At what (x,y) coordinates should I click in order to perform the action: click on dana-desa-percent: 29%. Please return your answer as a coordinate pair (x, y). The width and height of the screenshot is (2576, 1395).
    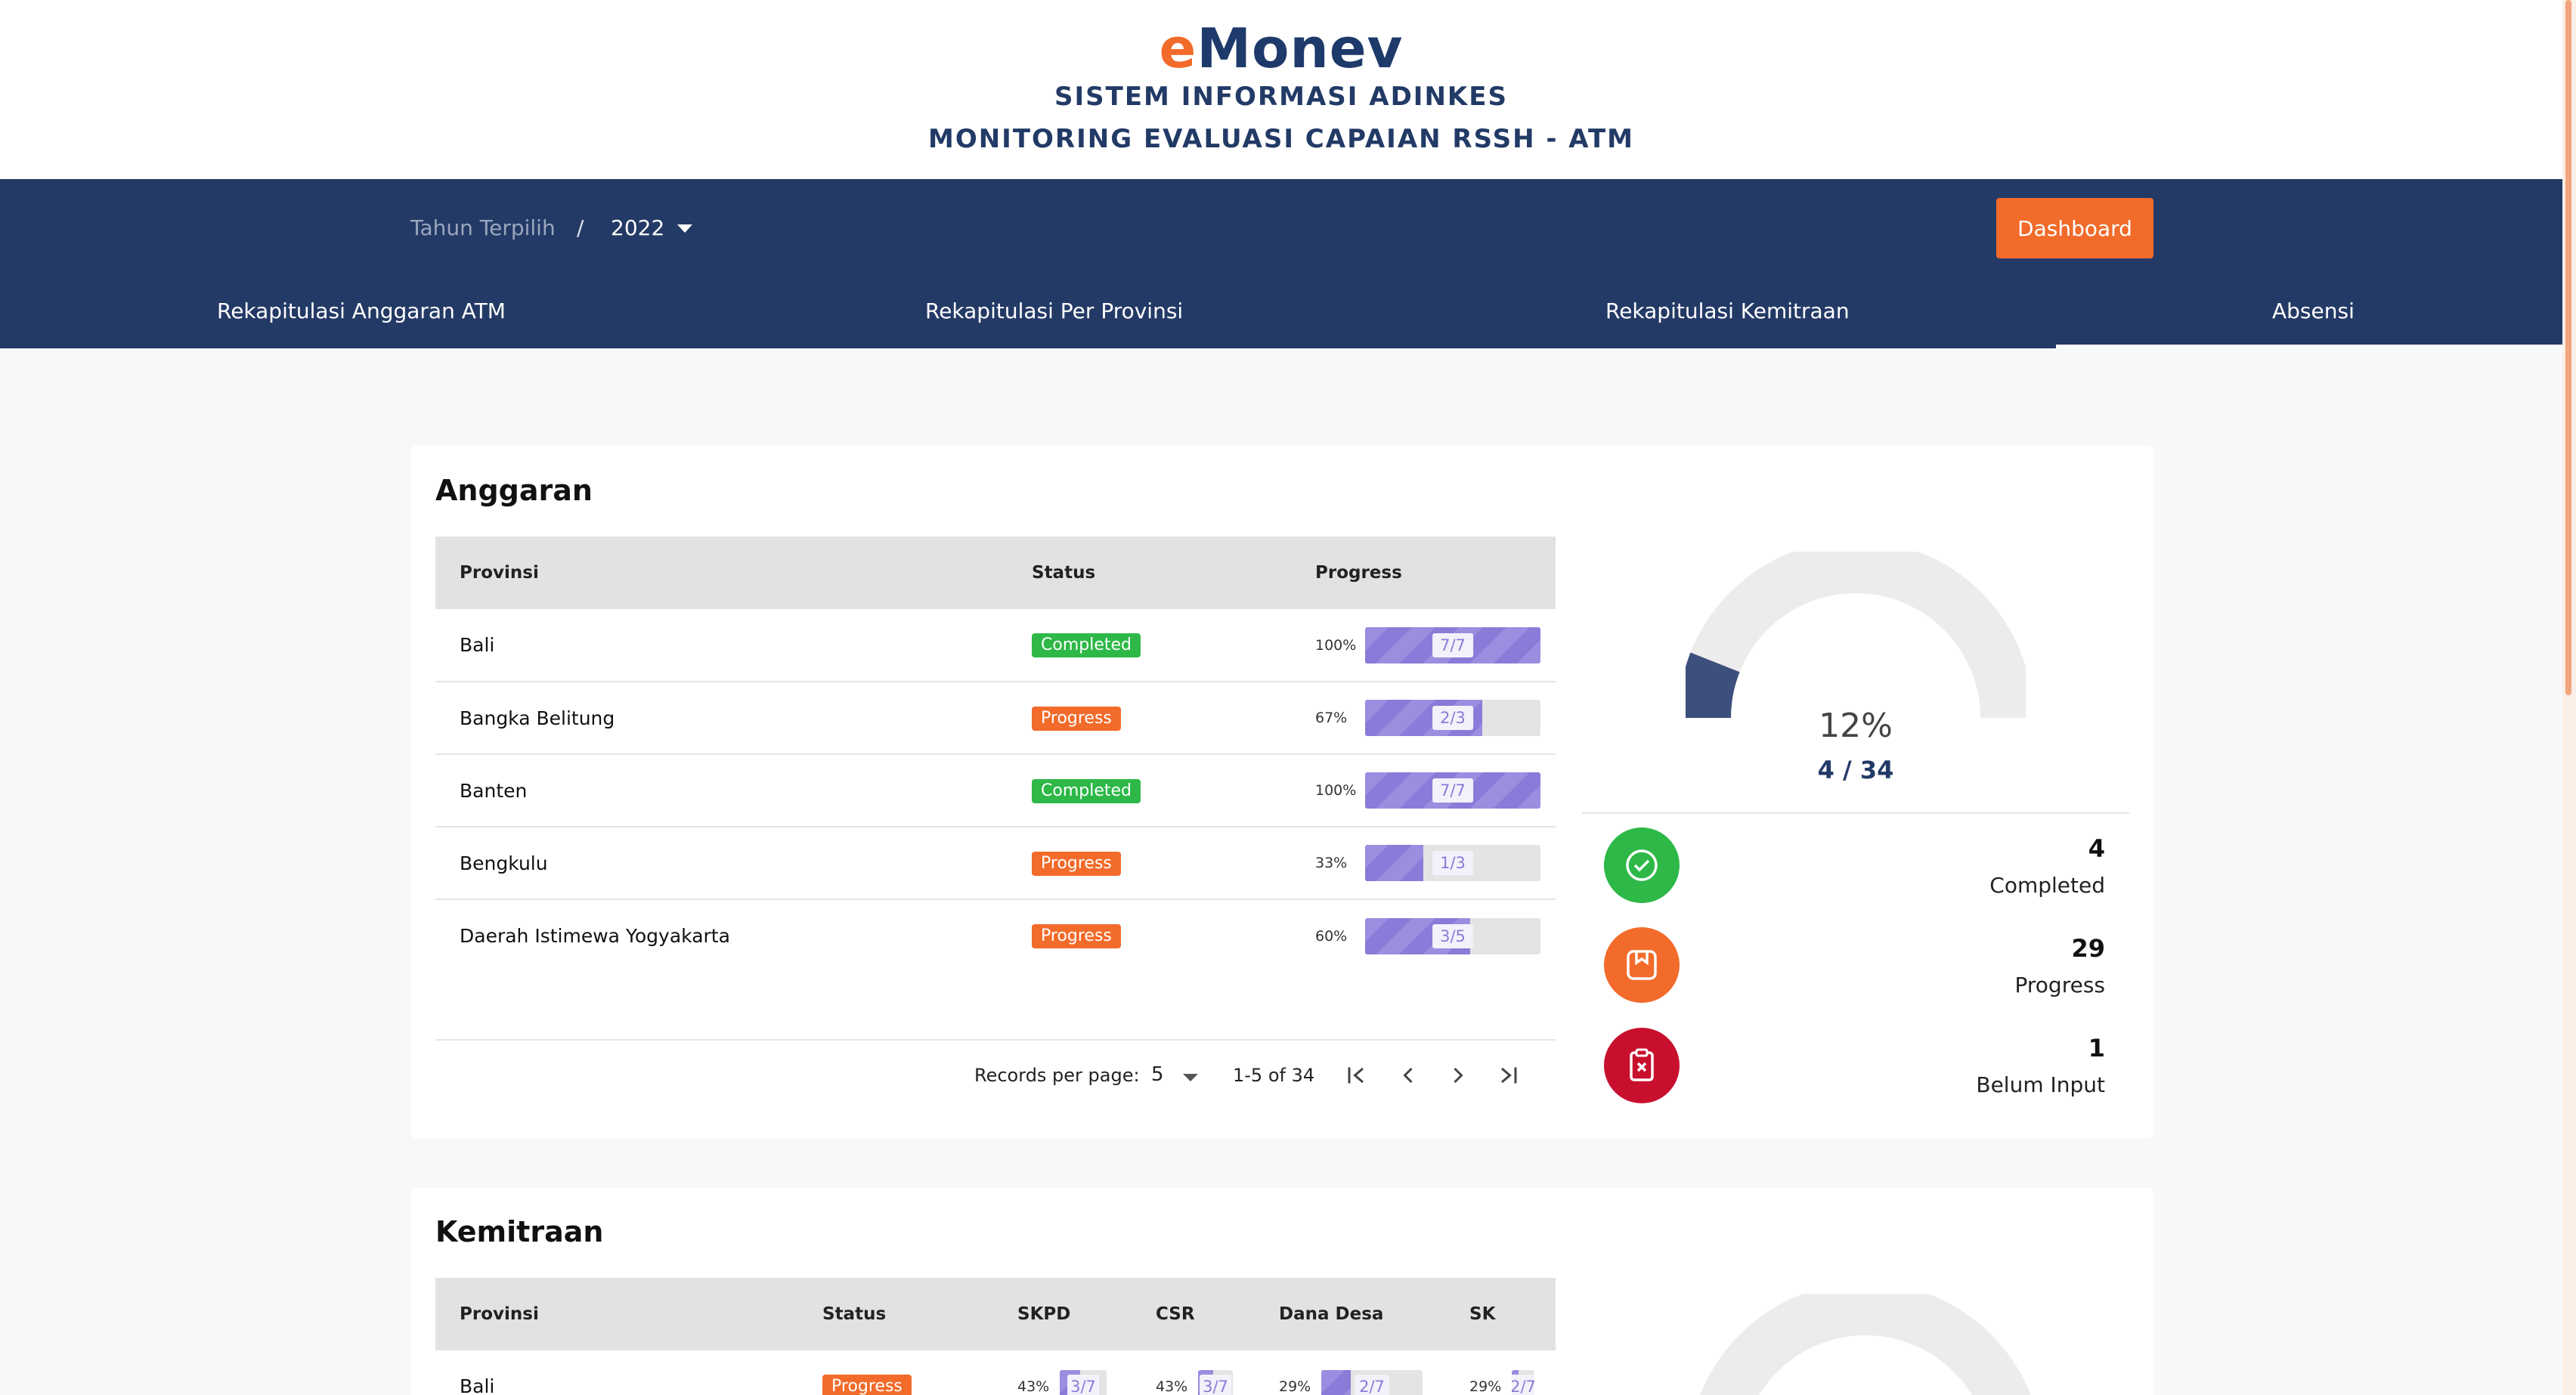
    Looking at the image, I should click on (1295, 1386).